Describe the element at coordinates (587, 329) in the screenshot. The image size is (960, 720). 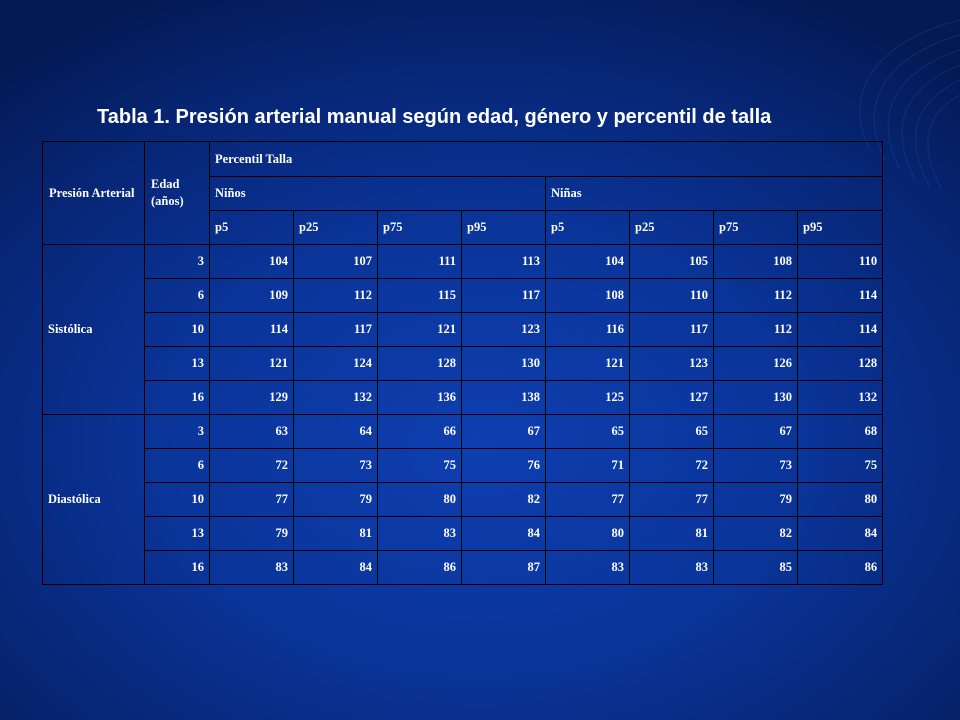
I see `value-cell: 116` at that location.